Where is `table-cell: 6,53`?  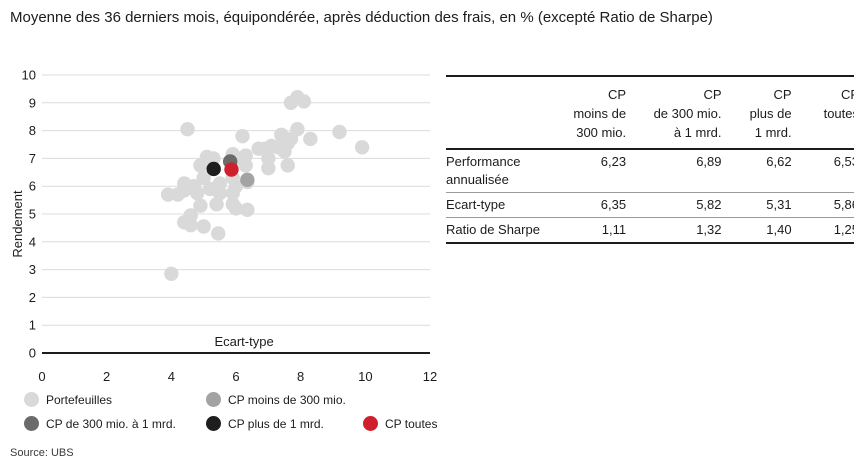
table-cell: 6,53 is located at coordinates (826, 171).